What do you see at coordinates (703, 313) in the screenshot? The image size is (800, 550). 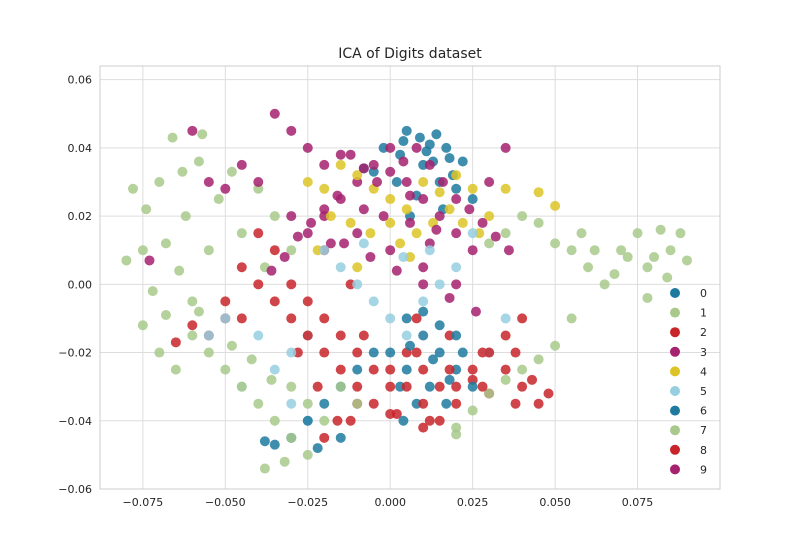 I see `legend-label-1: 1` at bounding box center [703, 313].